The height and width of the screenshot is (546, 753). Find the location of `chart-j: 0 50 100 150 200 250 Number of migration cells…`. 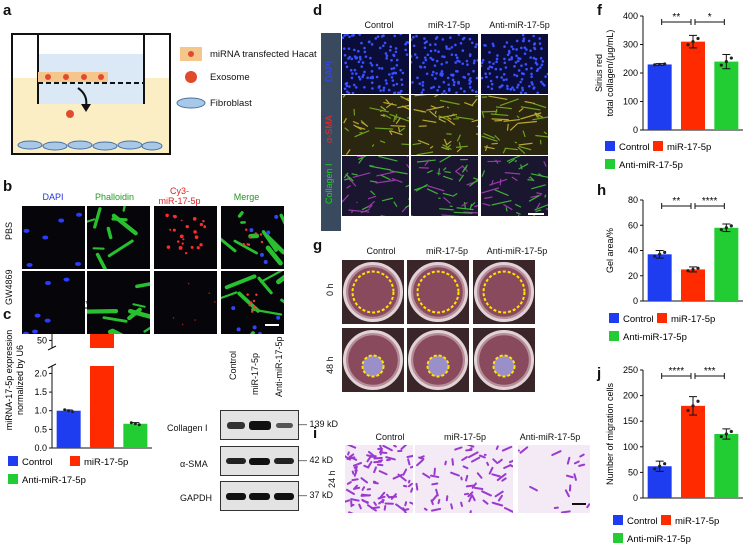

chart-j: 0 50 100 150 200 250 Number of migration cells… is located at coordinates (674, 455).